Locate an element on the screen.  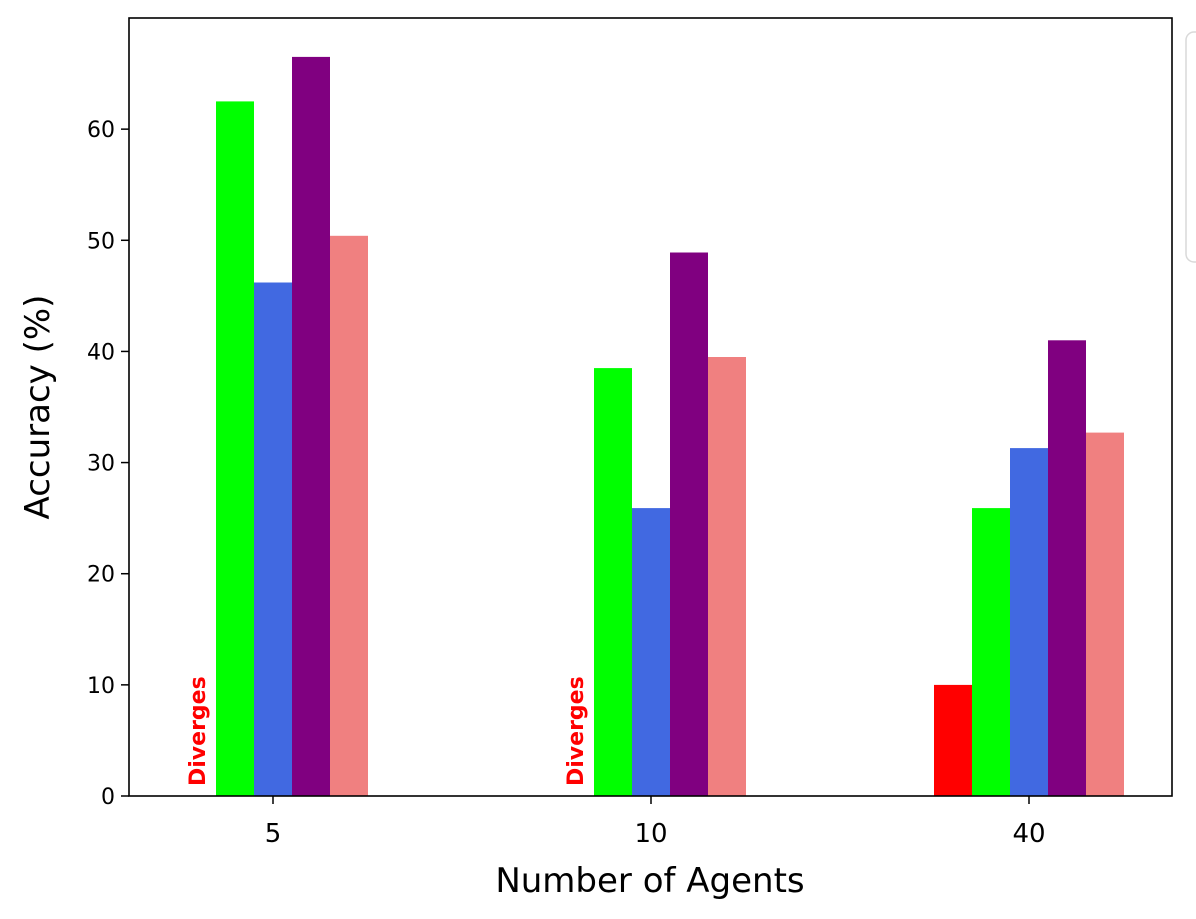
y-tick-label-1: 10 is located at coordinates (101, 686).